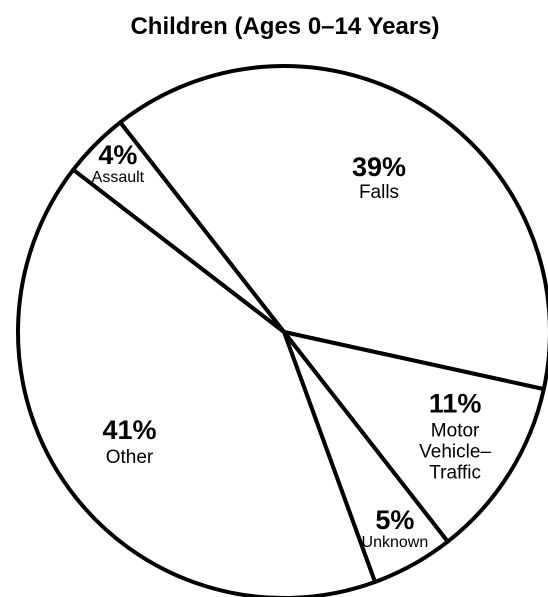 The height and width of the screenshot is (597, 548). Describe the element at coordinates (394, 520) in the screenshot. I see `slice-percent-unknown: 5%` at that location.